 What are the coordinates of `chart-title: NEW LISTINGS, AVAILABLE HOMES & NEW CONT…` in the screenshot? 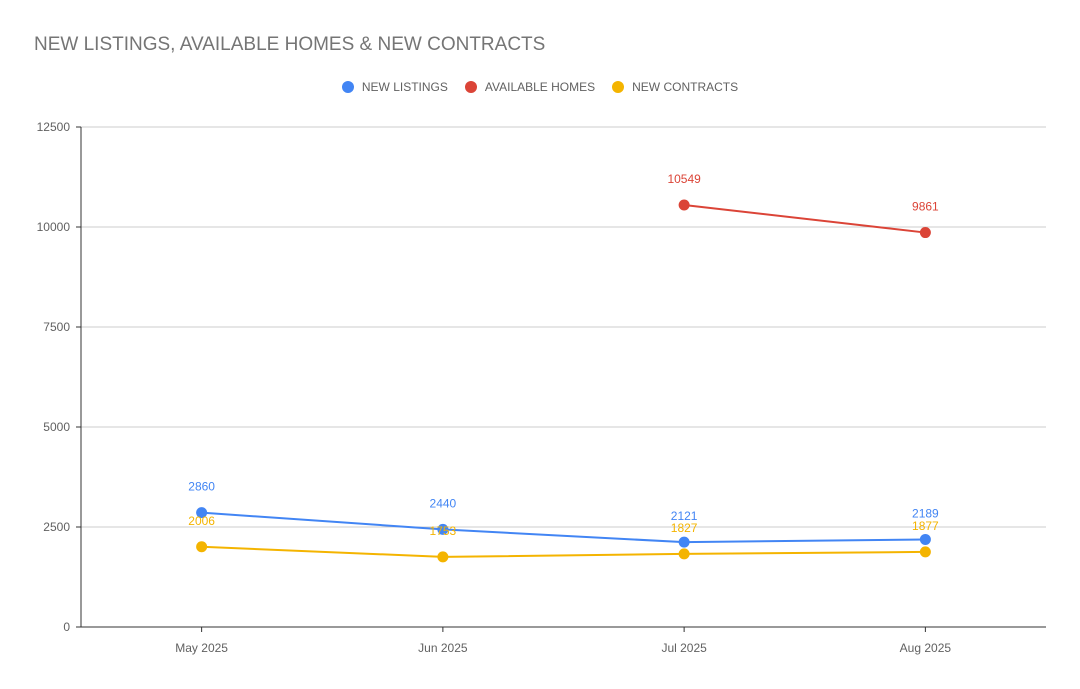 It's located at (290, 44).